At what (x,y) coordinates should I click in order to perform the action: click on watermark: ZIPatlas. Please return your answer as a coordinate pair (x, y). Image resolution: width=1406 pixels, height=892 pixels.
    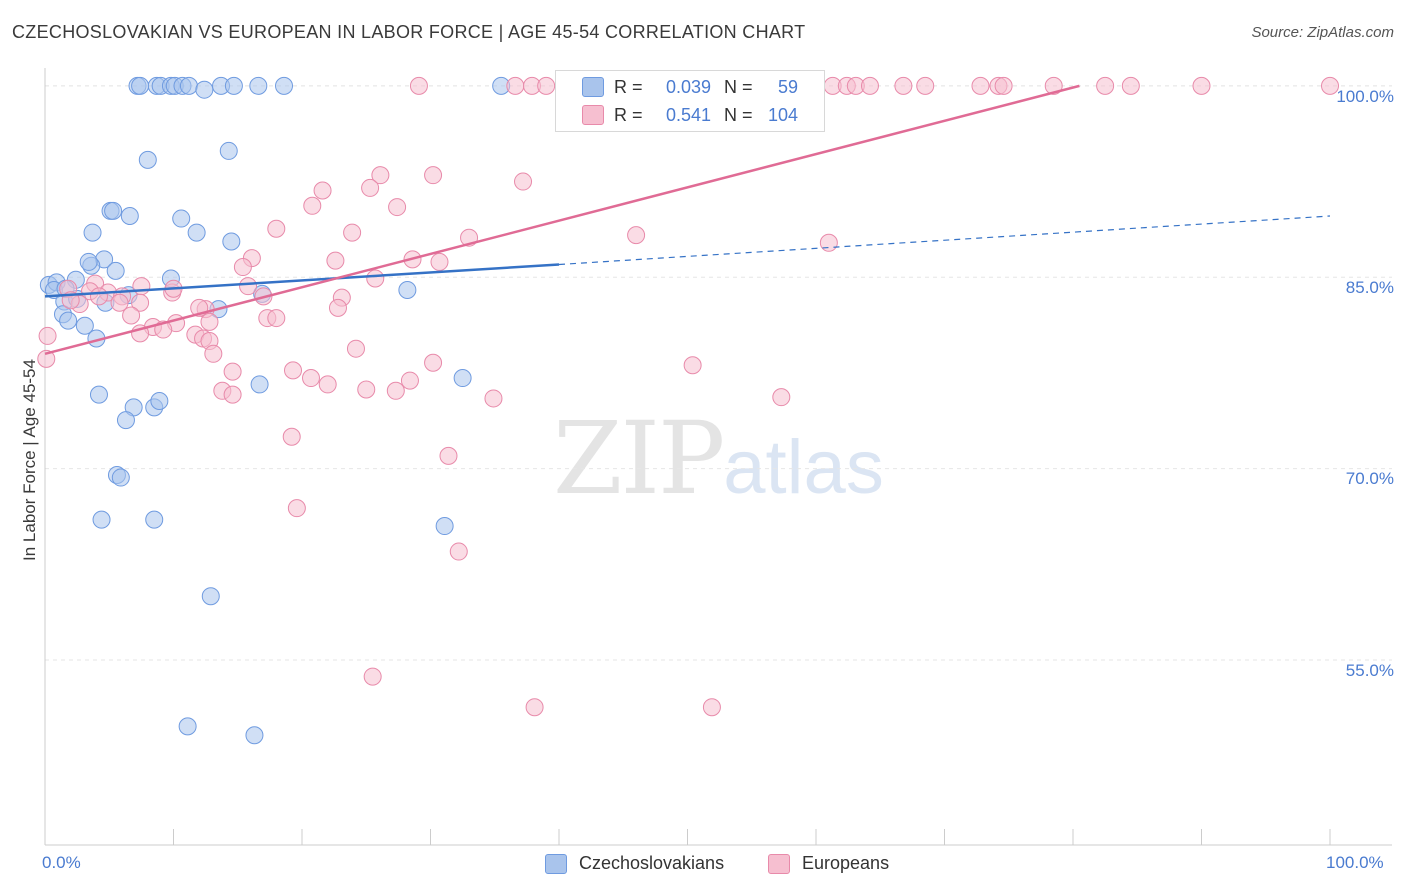
    Looking at the image, I should click on (718, 458).